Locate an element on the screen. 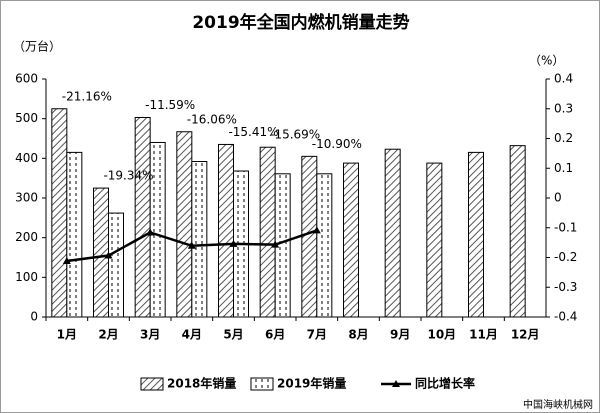 The width and height of the screenshot is (600, 413). data-label: -19.34% is located at coordinates (128, 176).